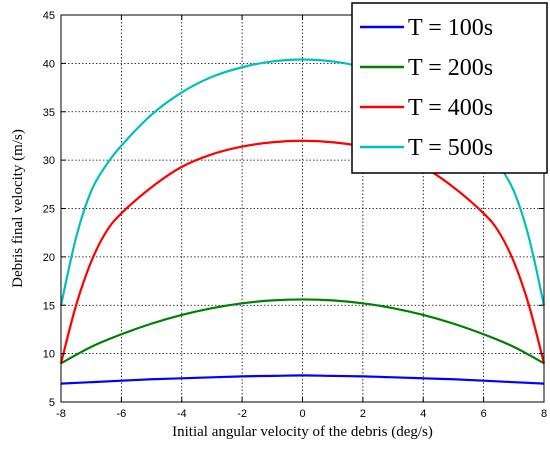 The height and width of the screenshot is (460, 550). Describe the element at coordinates (182, 414) in the screenshot. I see `x-tick-label: -4` at that location.